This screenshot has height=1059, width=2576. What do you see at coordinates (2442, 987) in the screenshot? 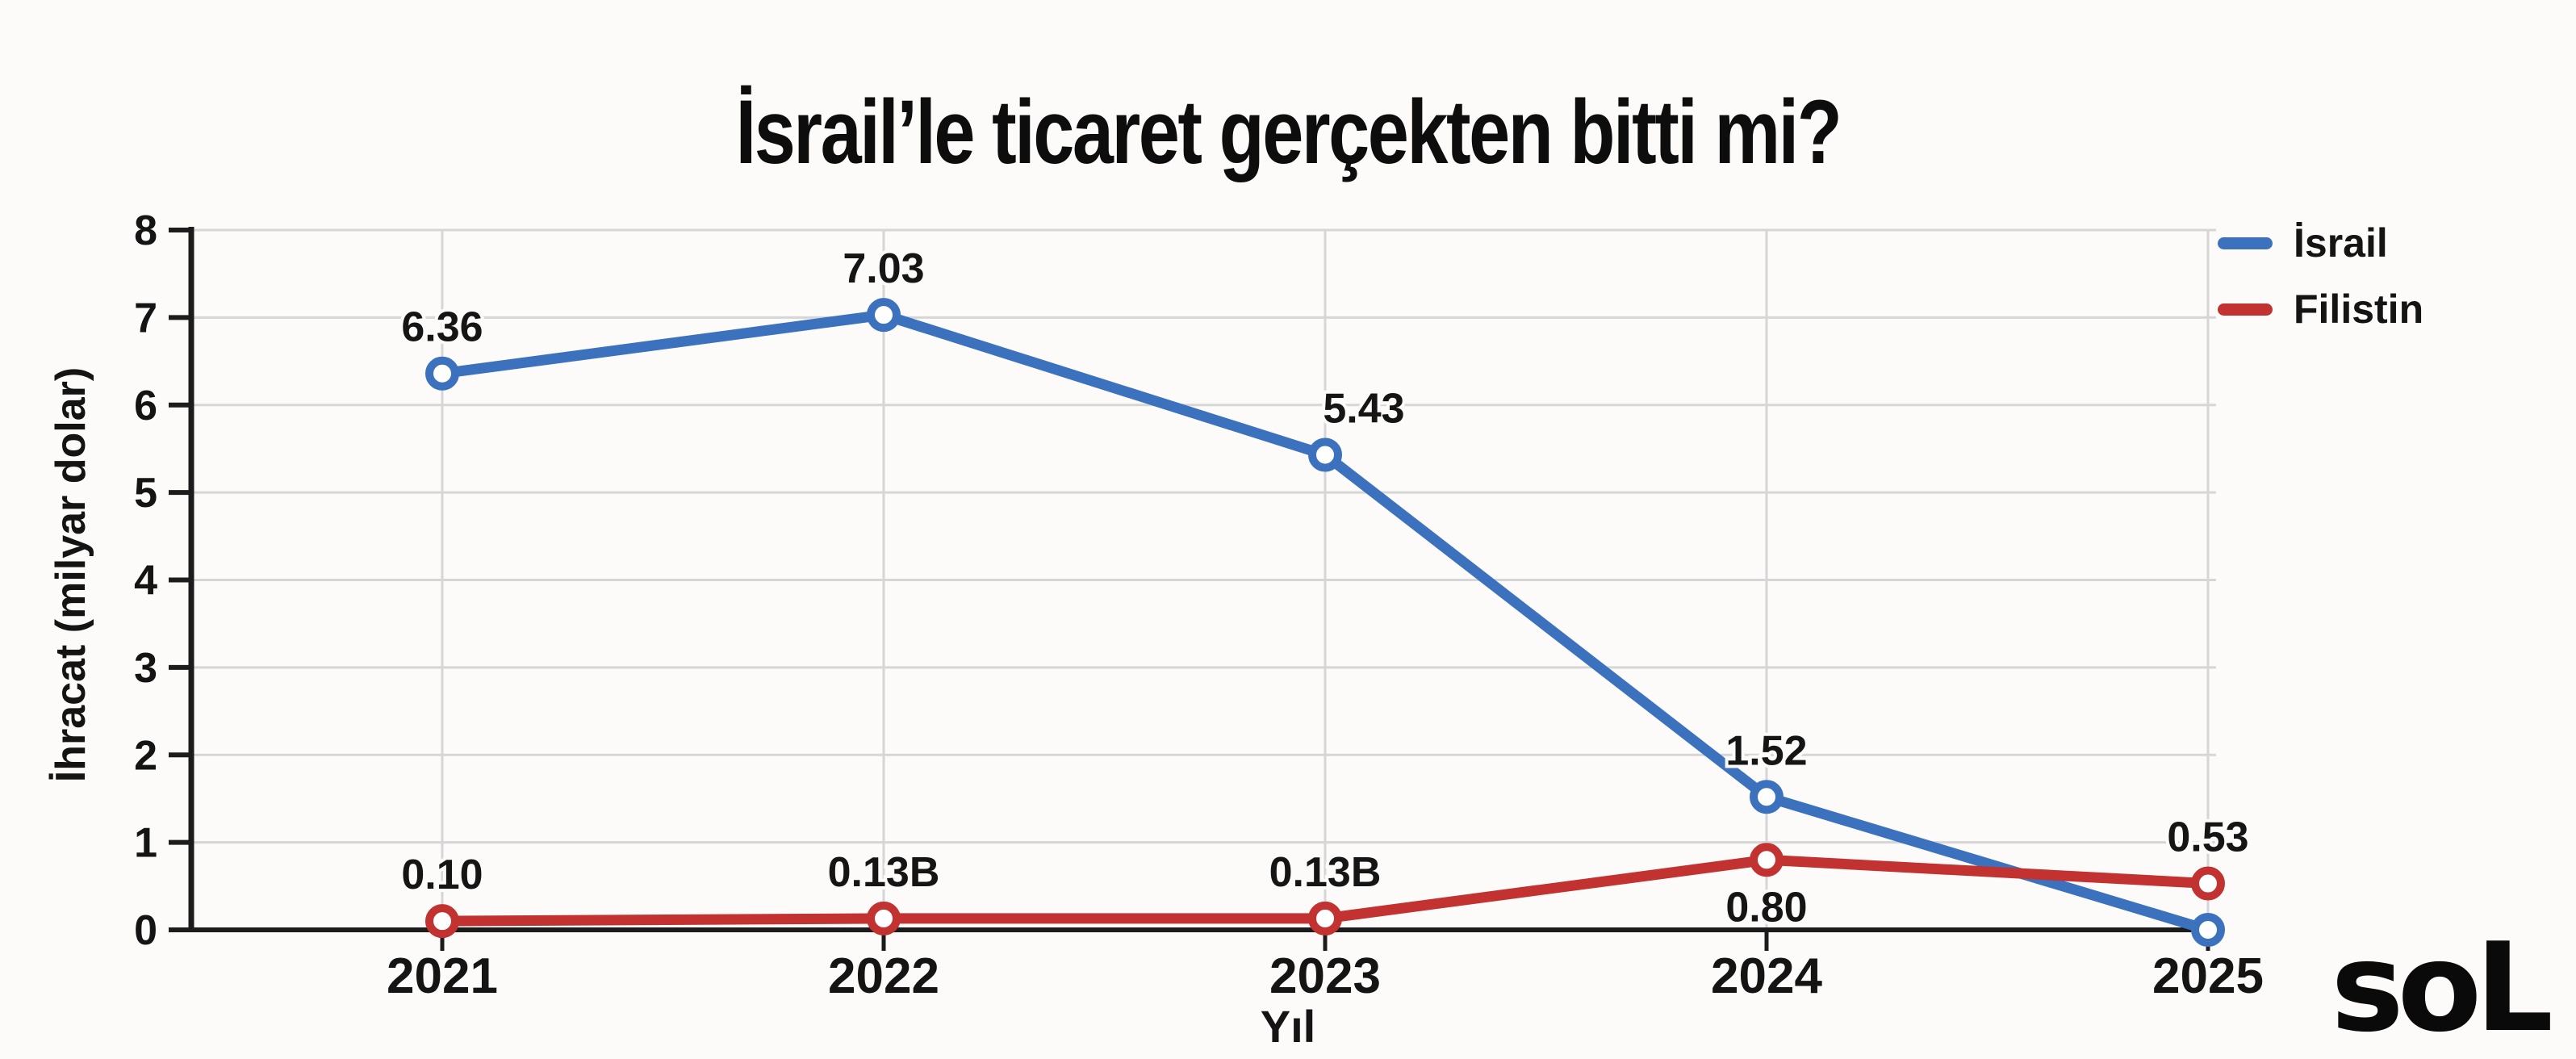
I see `sol-logo: soL` at bounding box center [2442, 987].